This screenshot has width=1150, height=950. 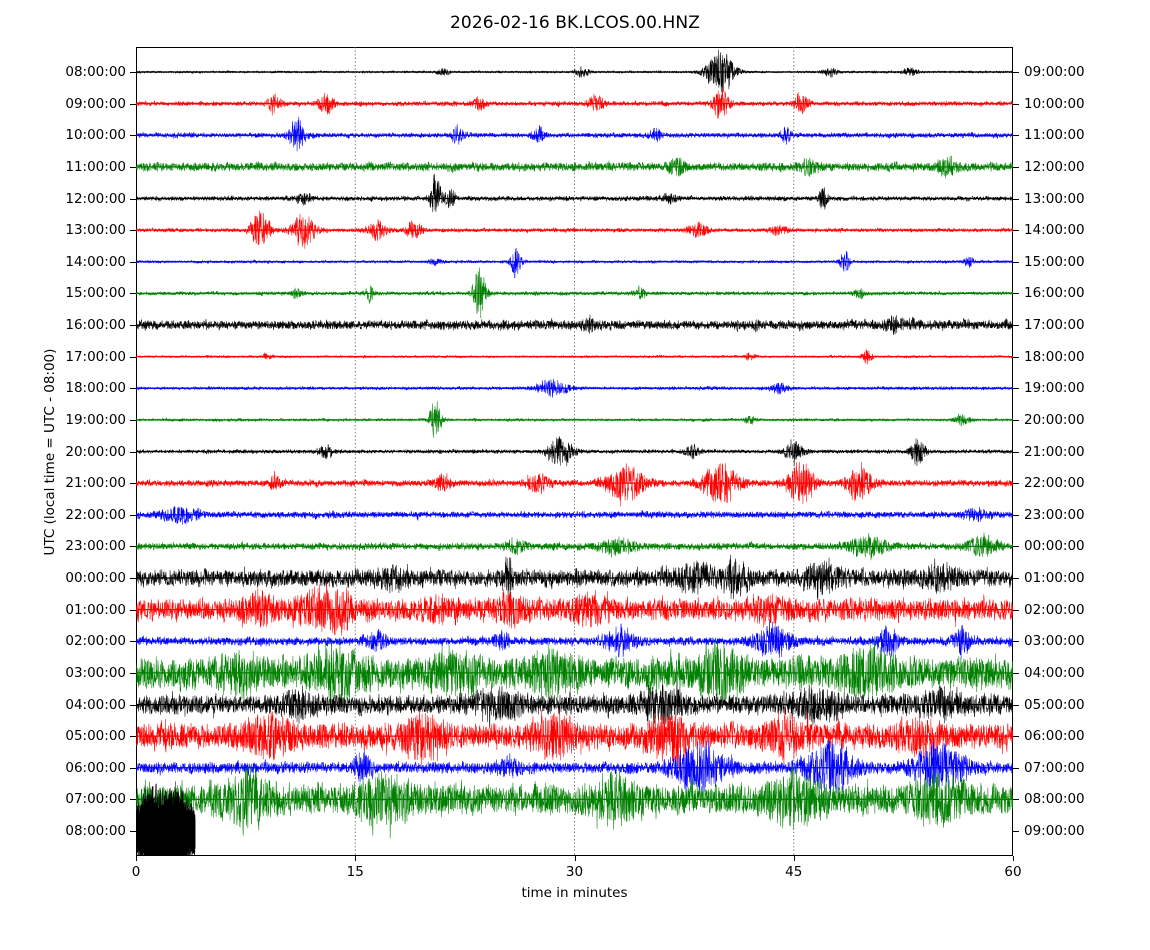 I want to click on y-tick-label-right: 05:00:00, so click(x=1054, y=704).